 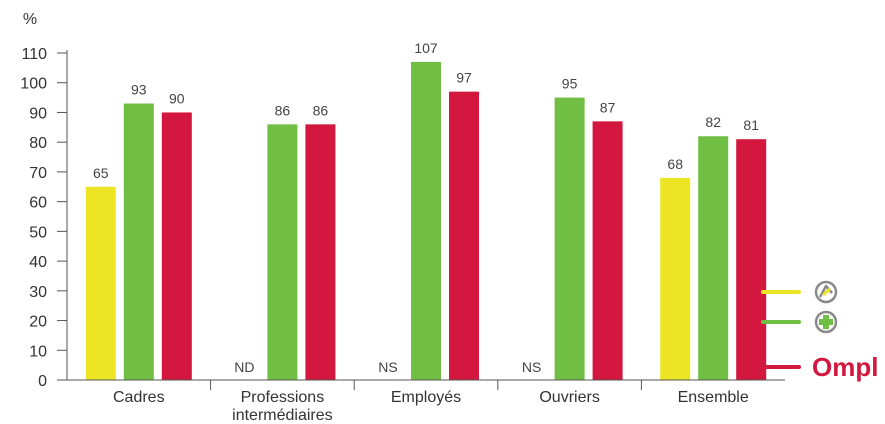 I want to click on y-tick-label: 20, so click(x=38, y=322).